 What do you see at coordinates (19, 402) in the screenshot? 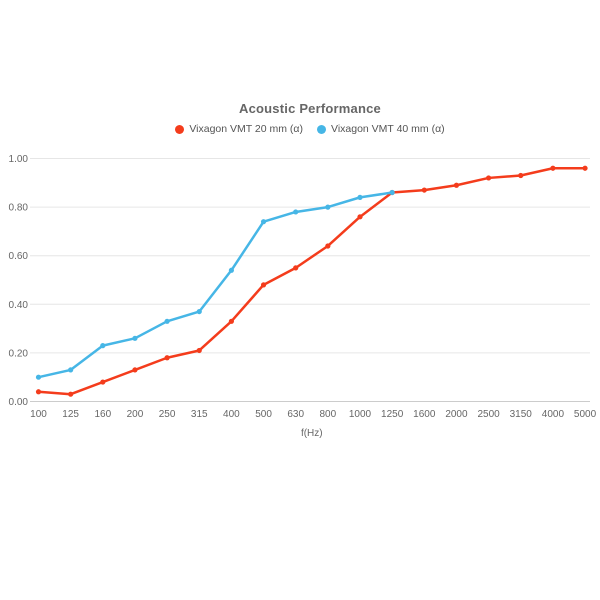
I see `y-axis-label: 0.00` at bounding box center [19, 402].